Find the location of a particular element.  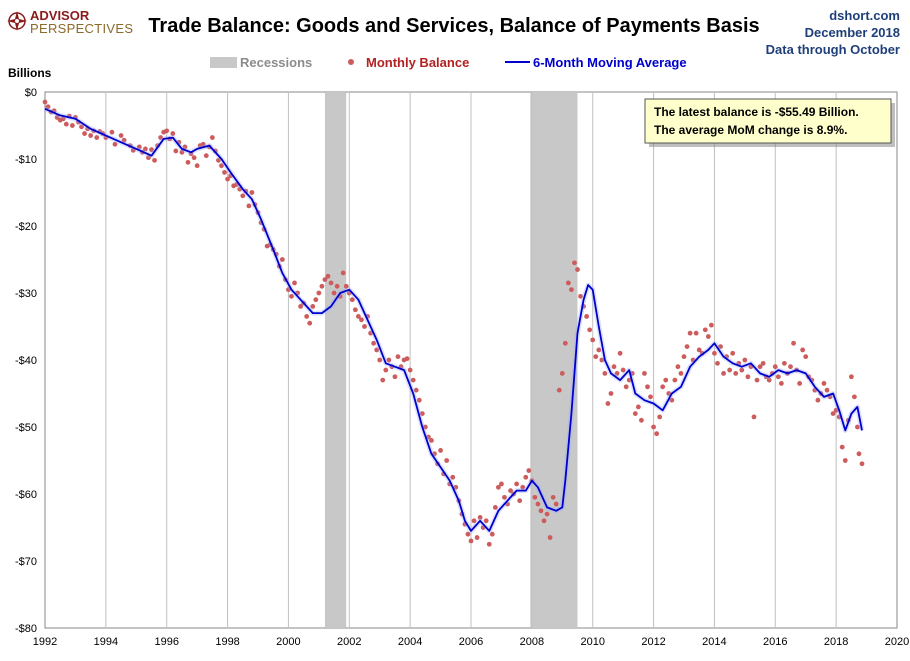

x-tick-2020: 2020 is located at coordinates (897, 642).